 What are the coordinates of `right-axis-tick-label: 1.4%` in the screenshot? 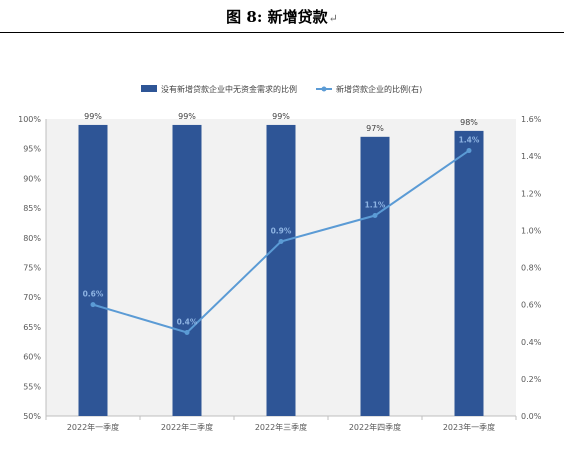 It's located at (531, 156).